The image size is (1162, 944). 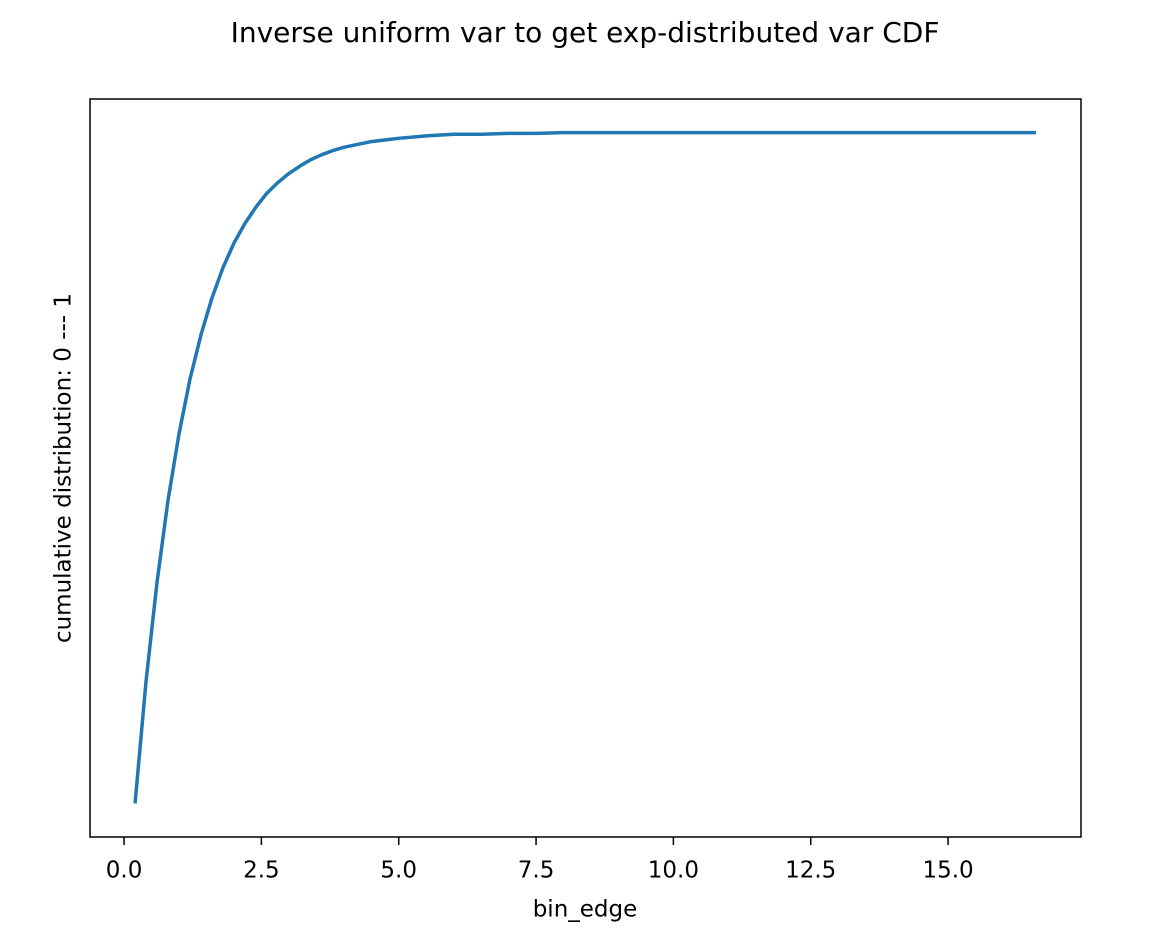 I want to click on x-tick-label: 2.5, so click(x=261, y=871).